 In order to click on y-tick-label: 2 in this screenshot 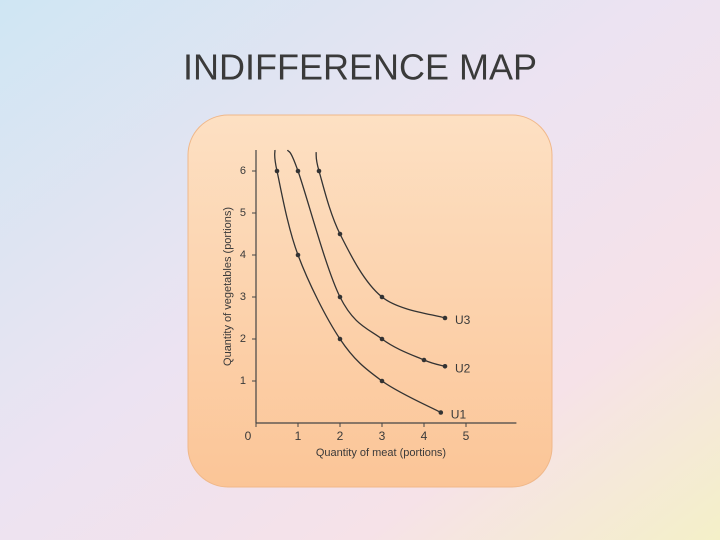, I will do `click(243, 339)`.